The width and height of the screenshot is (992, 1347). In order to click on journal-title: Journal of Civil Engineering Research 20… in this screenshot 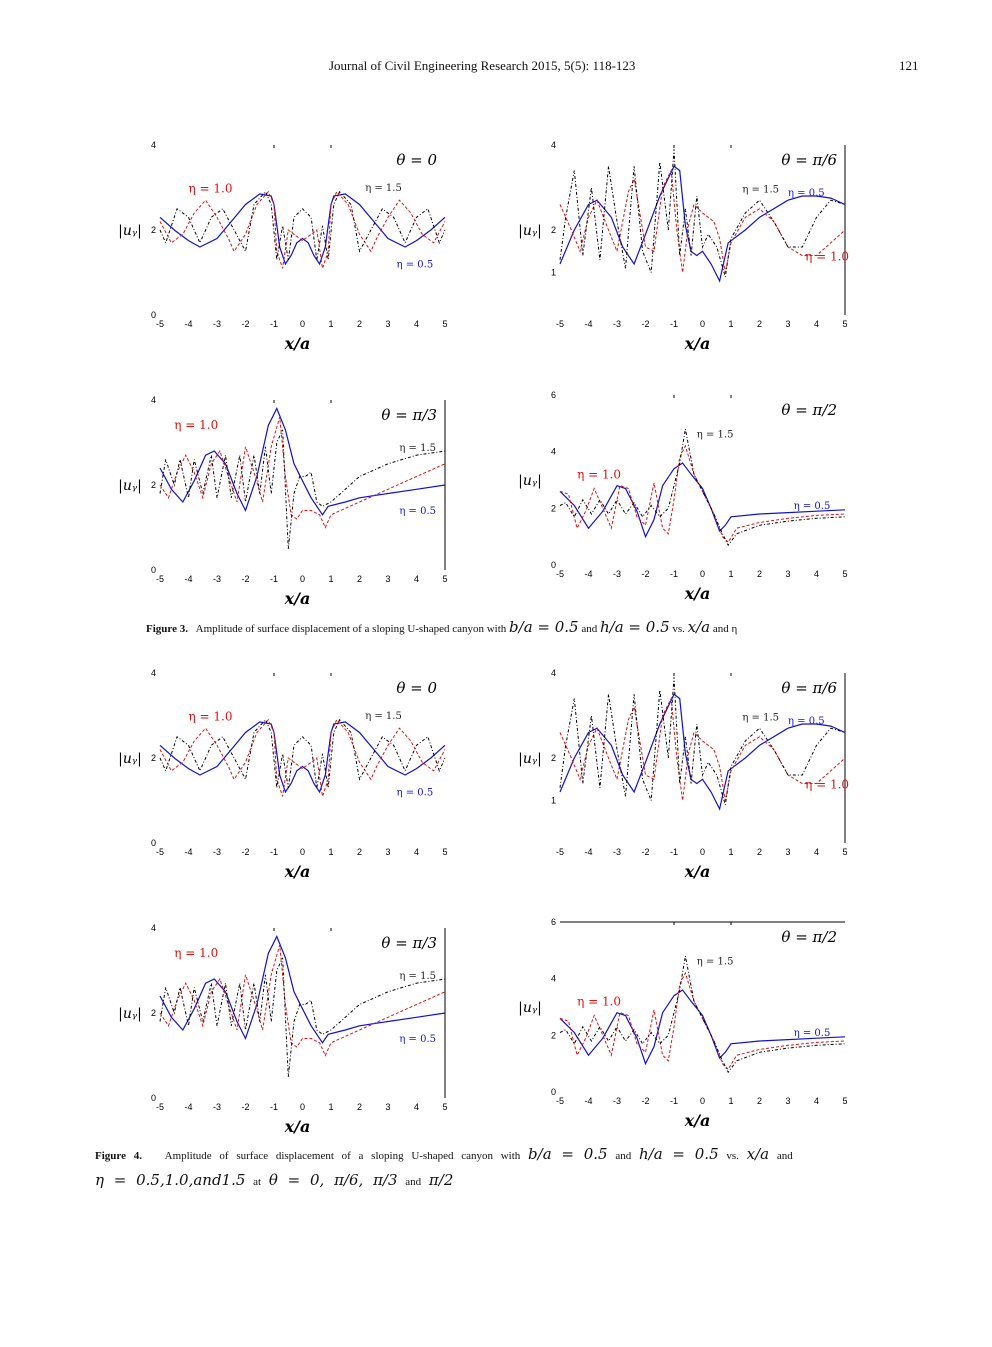, I will do `click(482, 65)`.